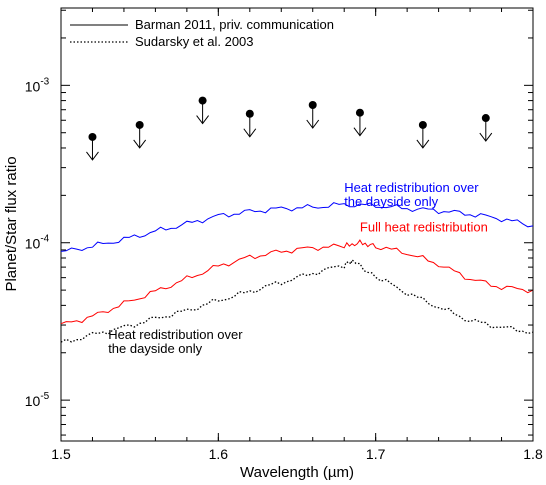 This screenshot has height=485, width=546. What do you see at coordinates (11, 223) in the screenshot?
I see `y-axis-label: Planet/Star flux ratio` at bounding box center [11, 223].